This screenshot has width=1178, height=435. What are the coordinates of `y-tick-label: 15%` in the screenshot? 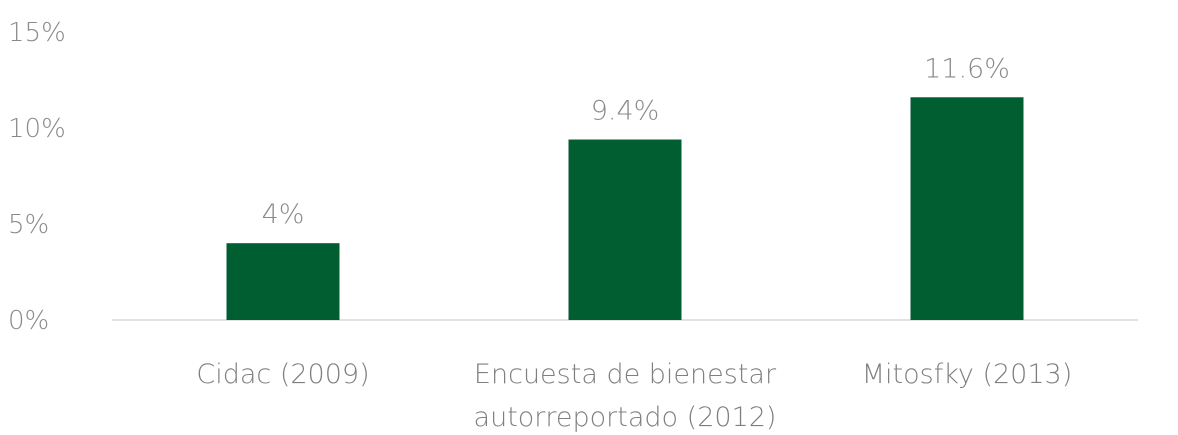 It's located at (37, 33).